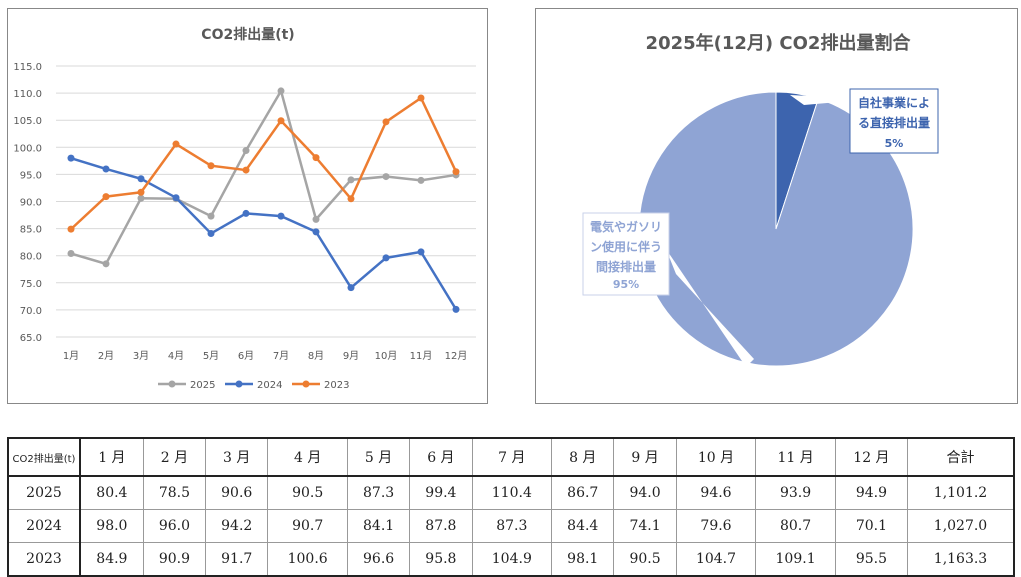 This screenshot has height=577, width=1021. What do you see at coordinates (44, 559) in the screenshot?
I see `table-cell: 2023` at bounding box center [44, 559].